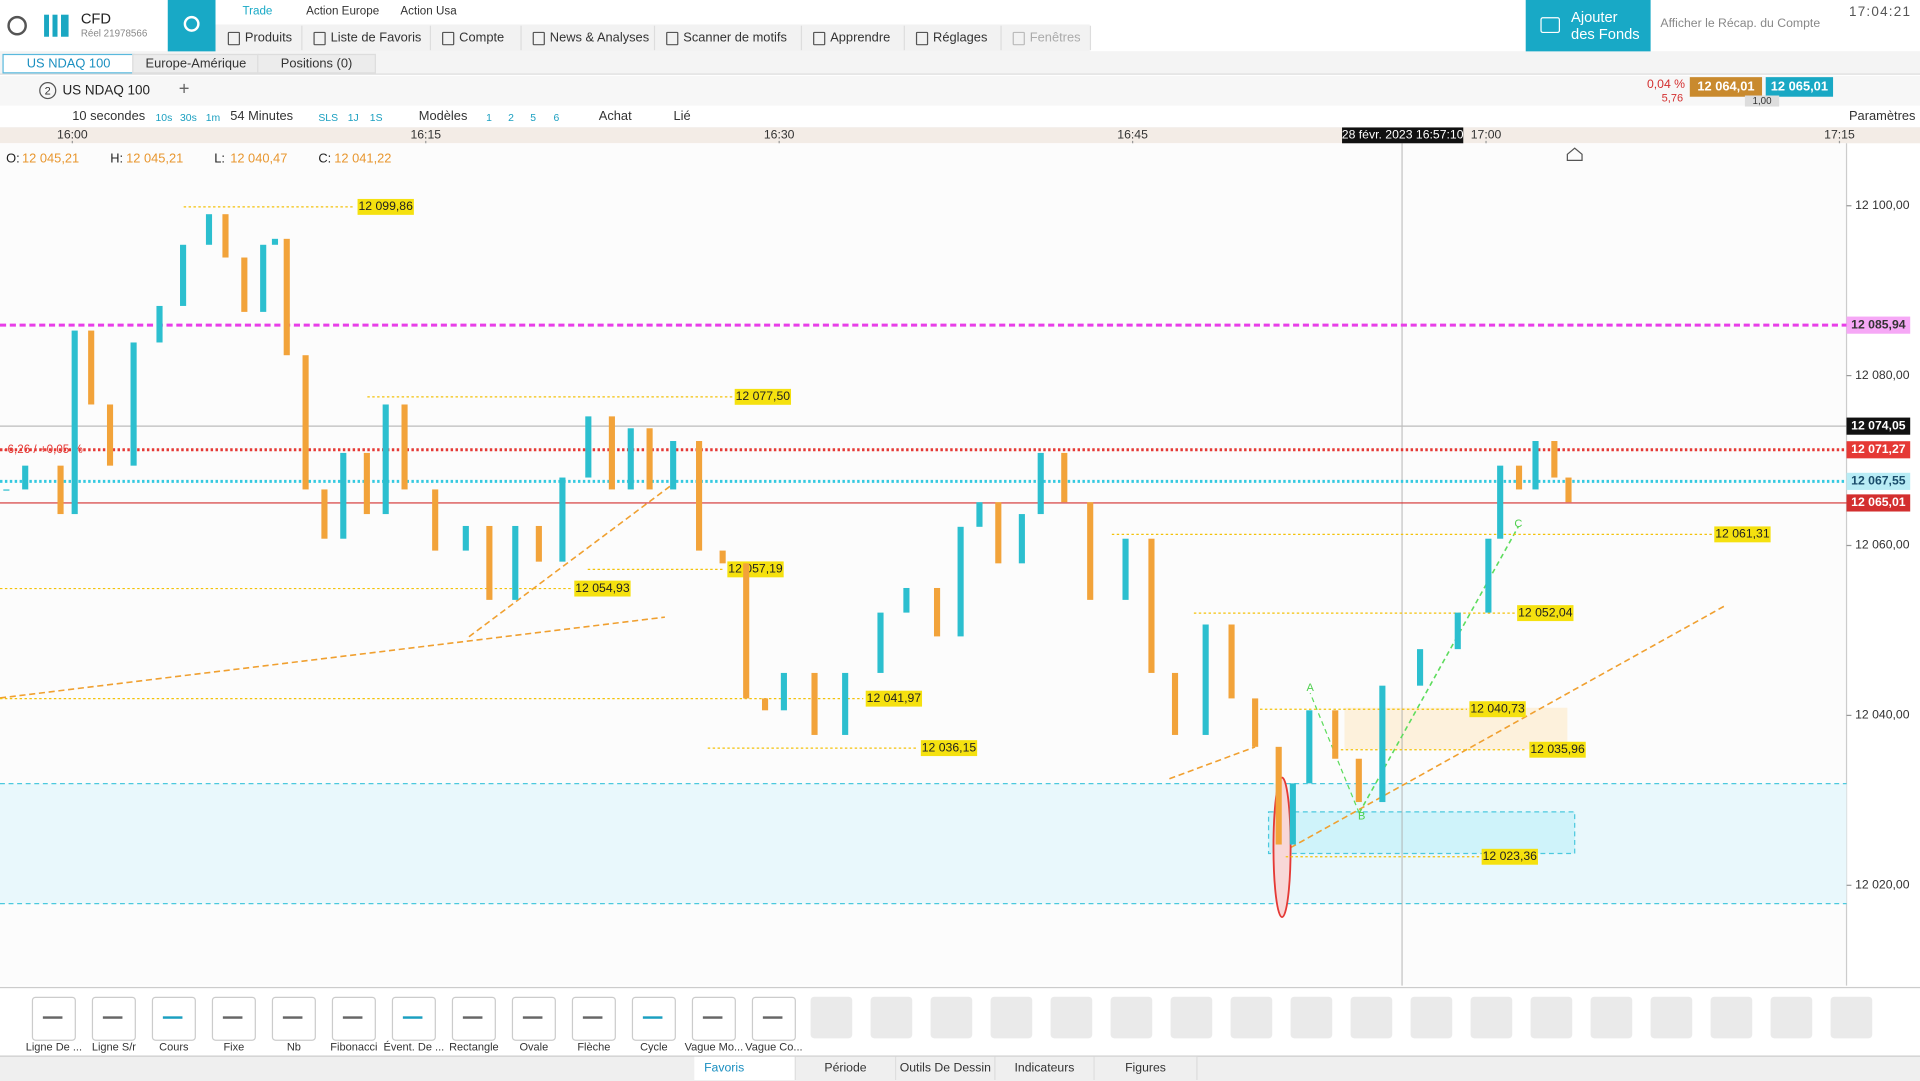 Image resolution: width=1920 pixels, height=1081 pixels. I want to click on menu-label: Liste de Favoris, so click(376, 38).